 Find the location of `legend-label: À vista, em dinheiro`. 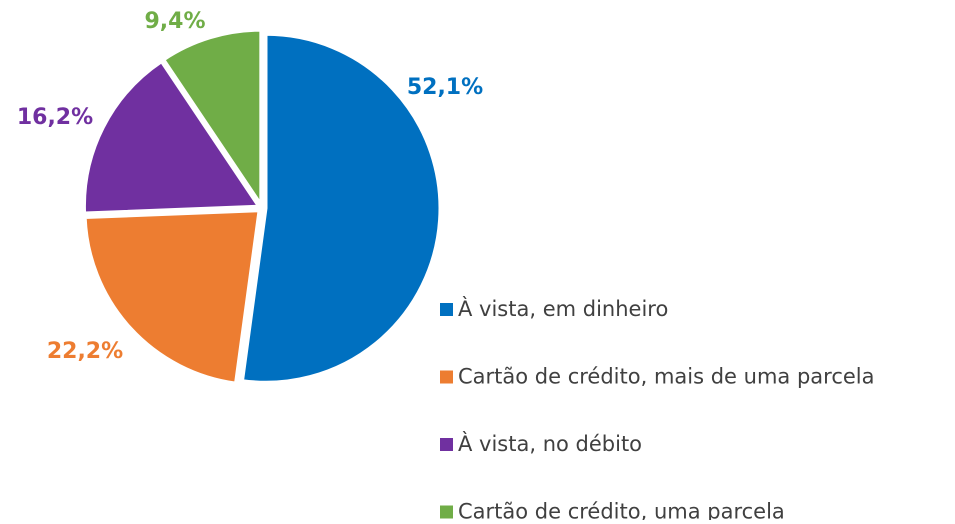

legend-label: À vista, em dinheiro is located at coordinates (563, 308).